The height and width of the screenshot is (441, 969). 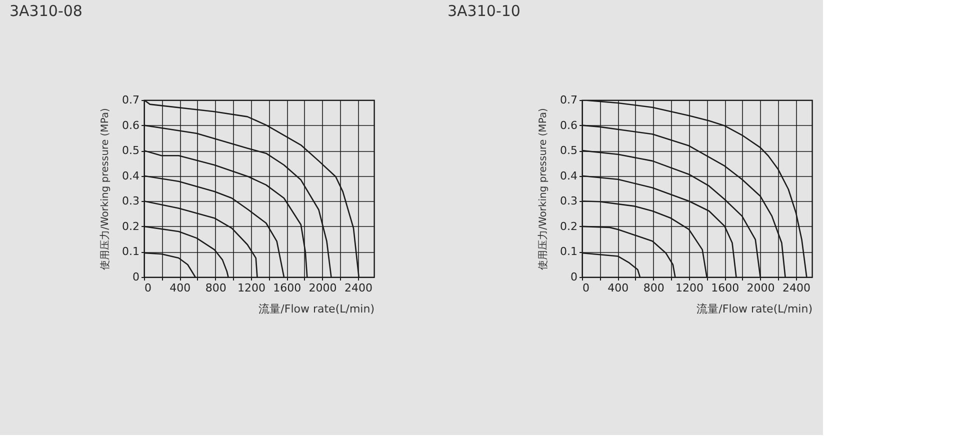 What do you see at coordinates (484, 11) in the screenshot?
I see `chart-title: 3A310-10` at bounding box center [484, 11].